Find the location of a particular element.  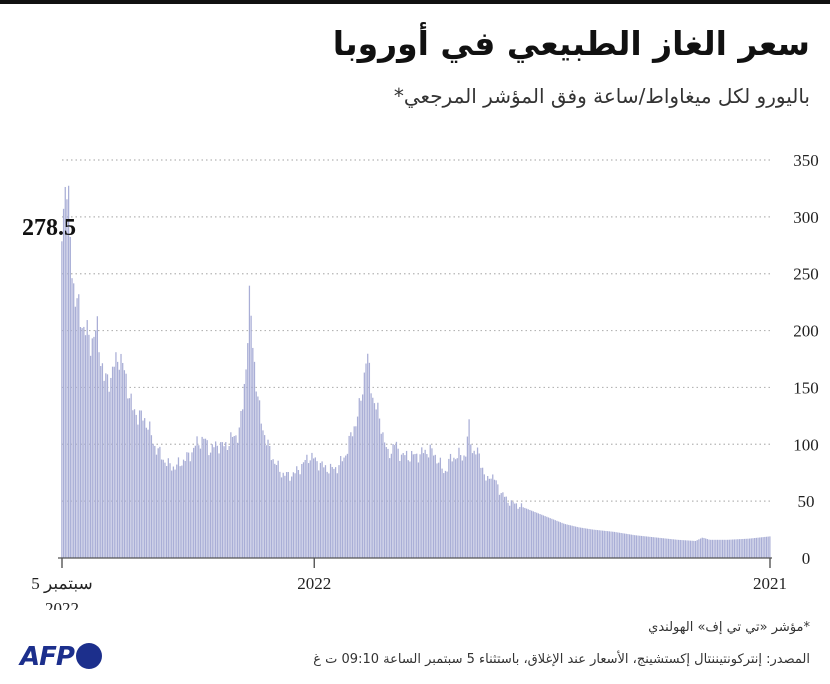

y-tick-label: 250 is located at coordinates (806, 274).